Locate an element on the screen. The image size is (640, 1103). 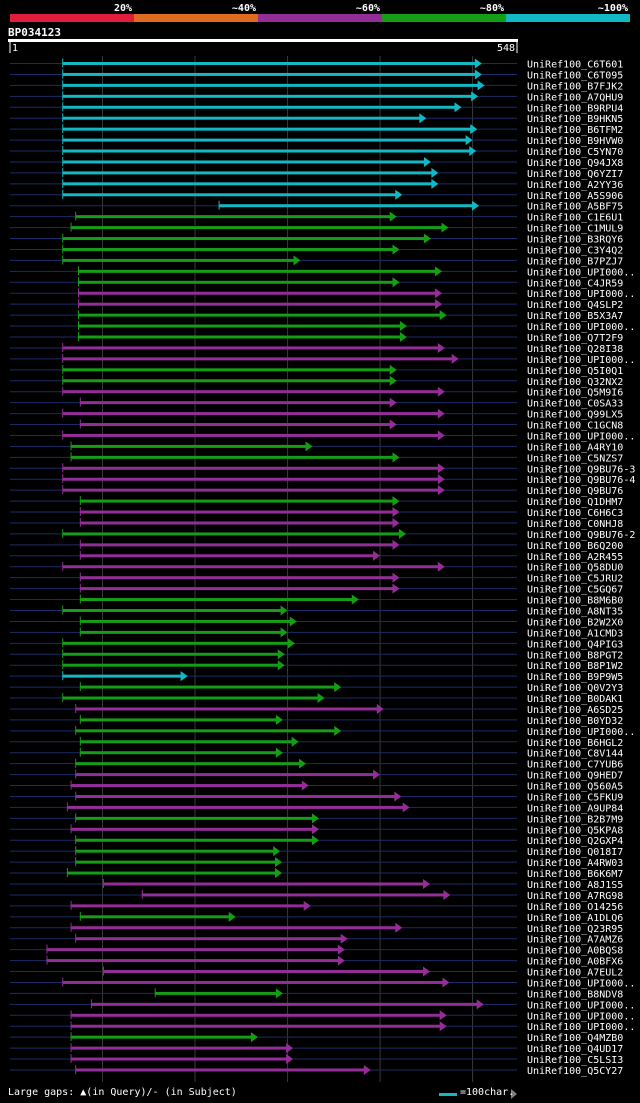
hit-label: UniRef100_B6TFM2 is located at coordinates (575, 130).